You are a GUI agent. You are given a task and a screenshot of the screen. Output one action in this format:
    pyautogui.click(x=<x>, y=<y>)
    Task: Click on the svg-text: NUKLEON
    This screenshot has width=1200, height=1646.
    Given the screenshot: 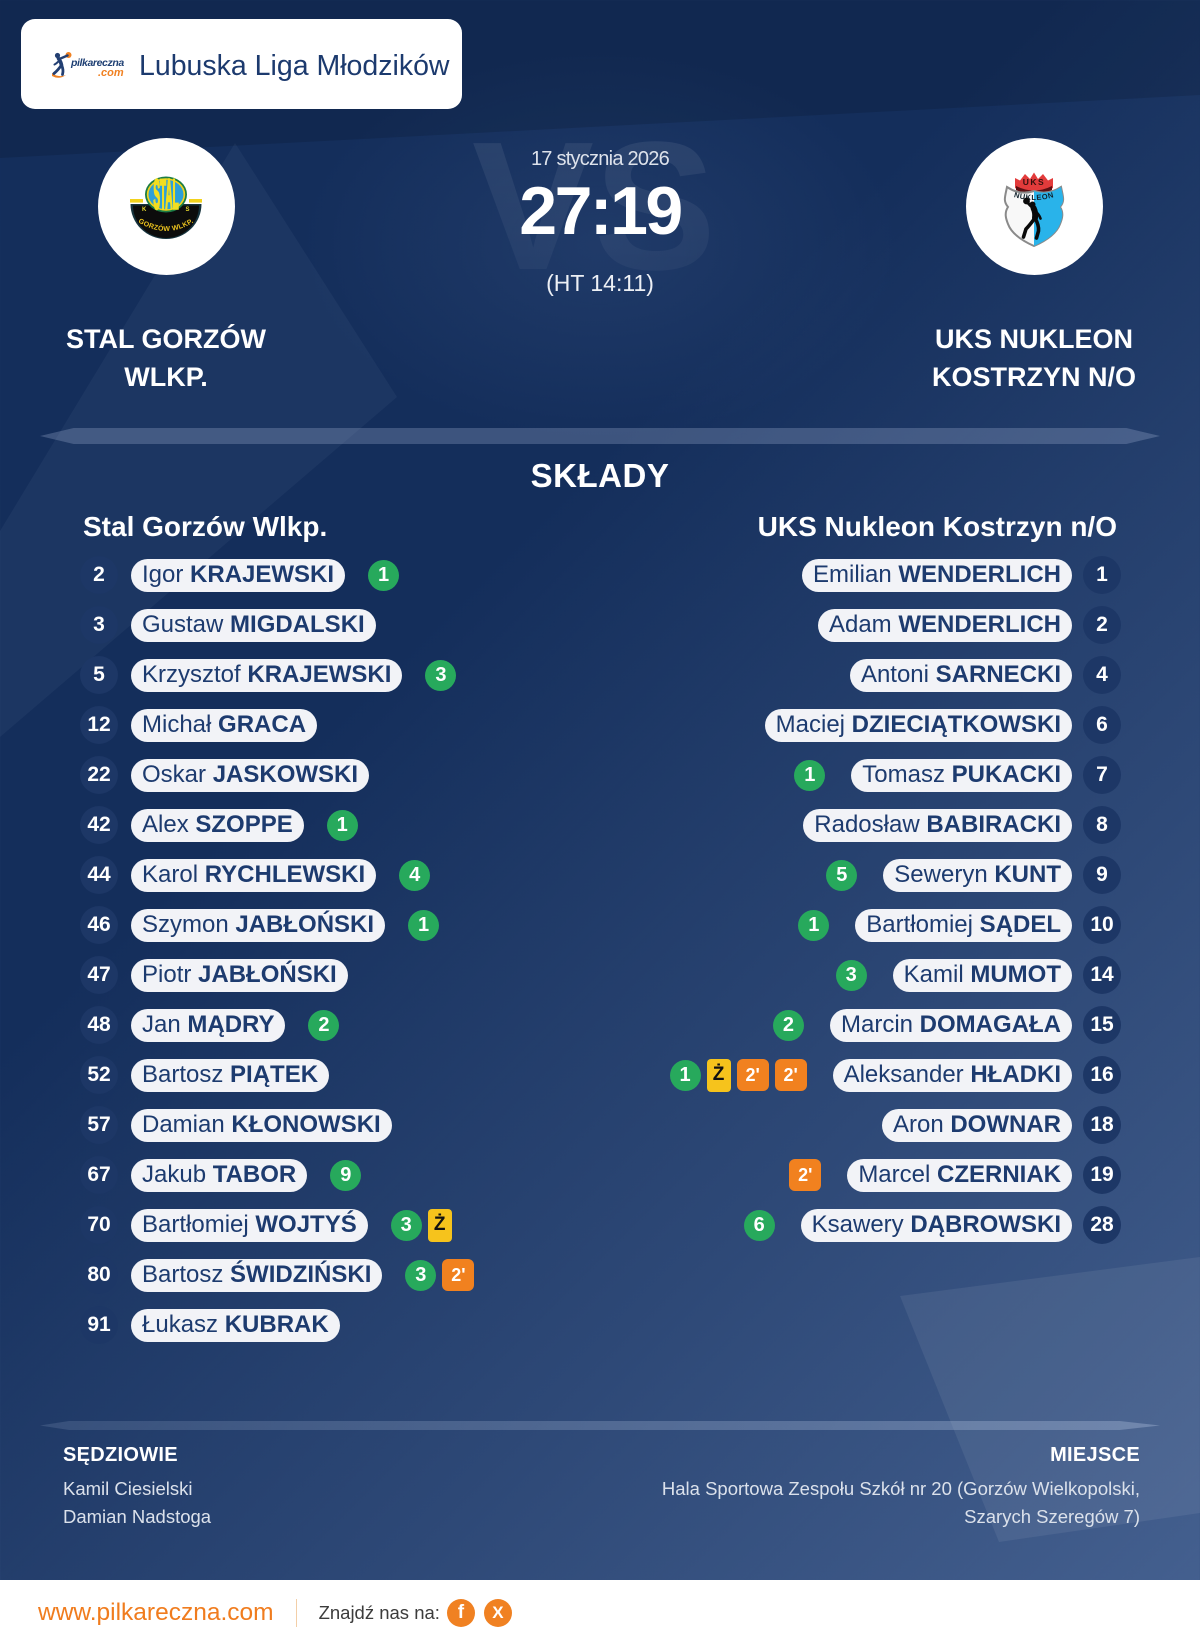 What is the action you would take?
    pyautogui.click(x=1034, y=196)
    